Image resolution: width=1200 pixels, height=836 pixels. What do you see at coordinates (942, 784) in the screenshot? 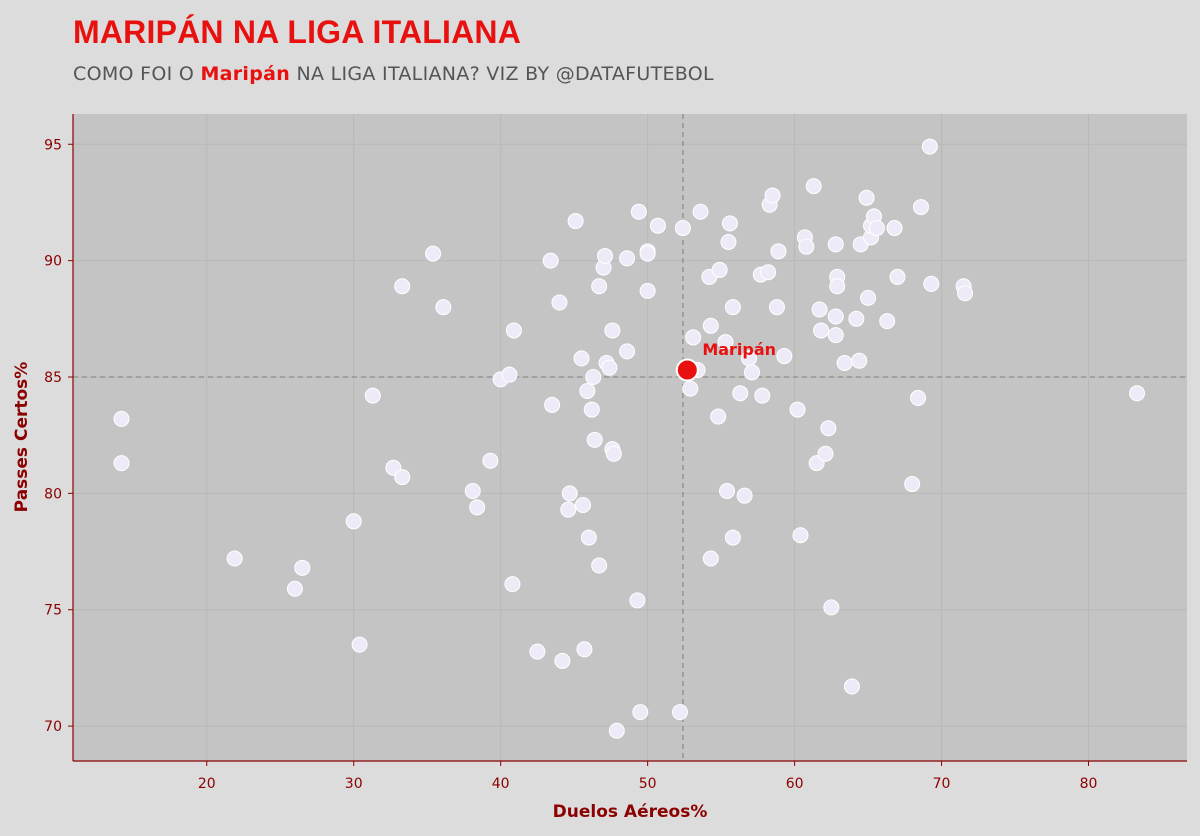
I see `x-tick-label: 70` at bounding box center [942, 784].